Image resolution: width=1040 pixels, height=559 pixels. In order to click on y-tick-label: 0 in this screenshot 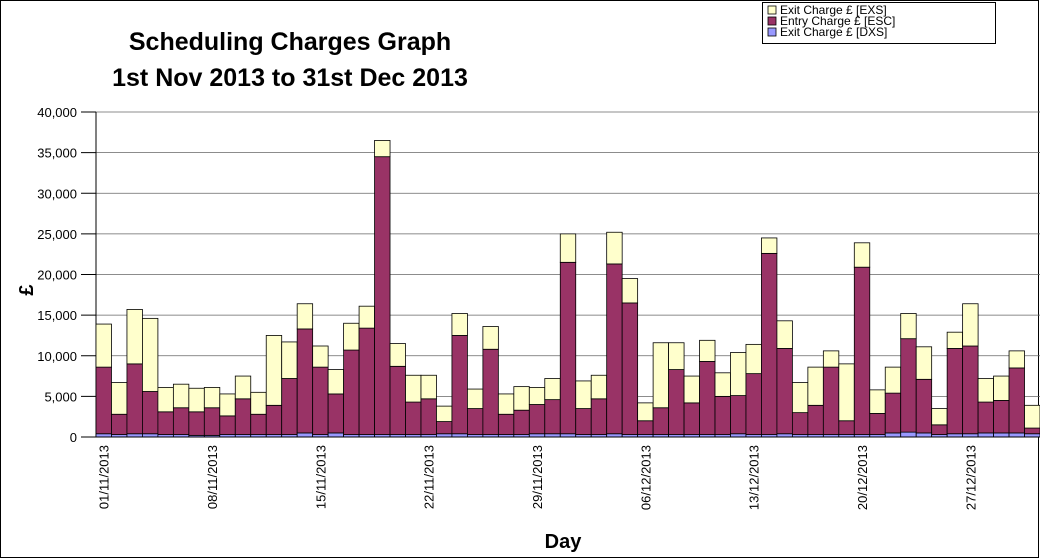, I will do `click(73, 437)`.